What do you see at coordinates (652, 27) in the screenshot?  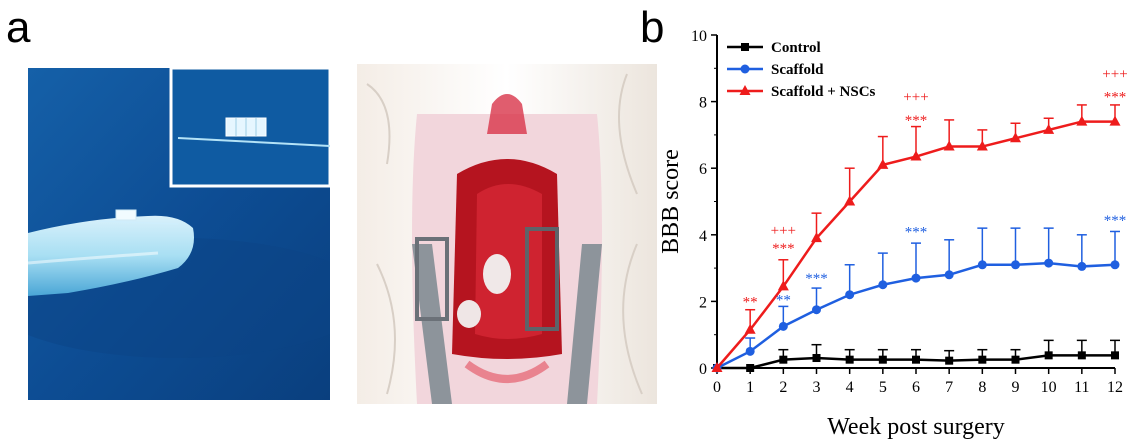 I see `panel-label-b: b` at bounding box center [652, 27].